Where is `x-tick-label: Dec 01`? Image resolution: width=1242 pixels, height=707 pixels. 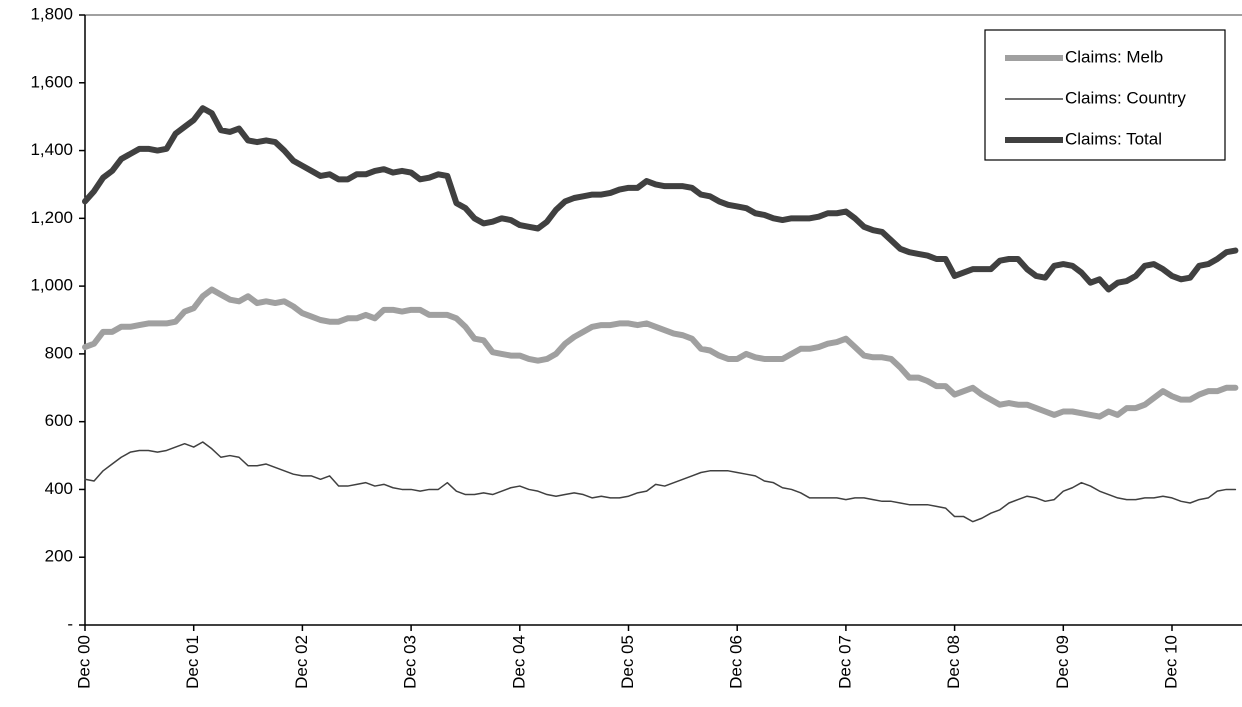
x-tick-label: Dec 01 is located at coordinates (192, 662).